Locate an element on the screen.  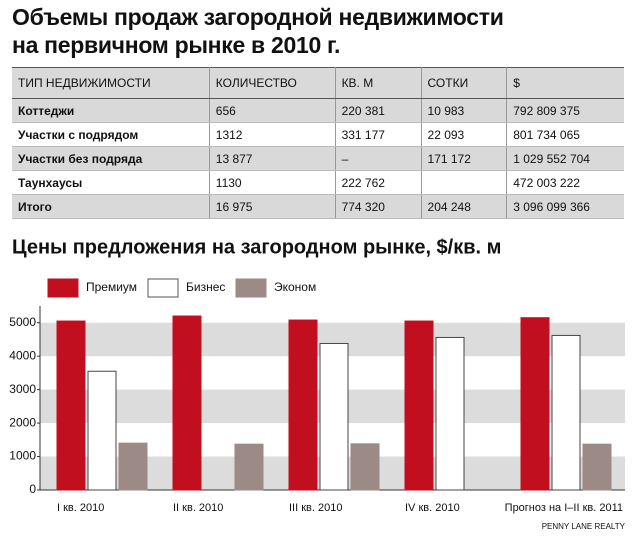
legend-label: Премиум is located at coordinates (111, 287).